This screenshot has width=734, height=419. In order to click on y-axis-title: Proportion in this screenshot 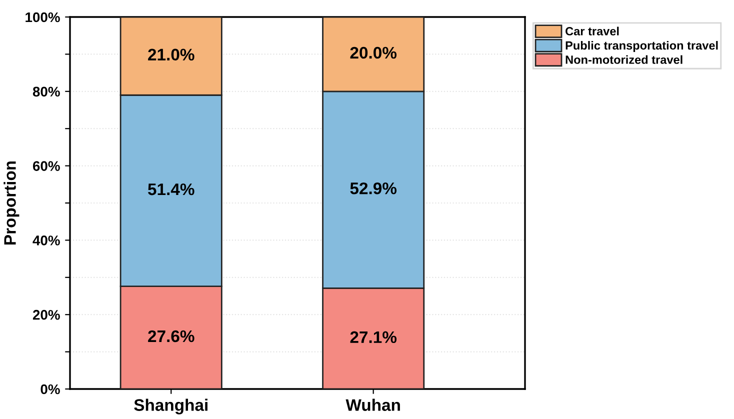, I will do `click(12, 202)`.